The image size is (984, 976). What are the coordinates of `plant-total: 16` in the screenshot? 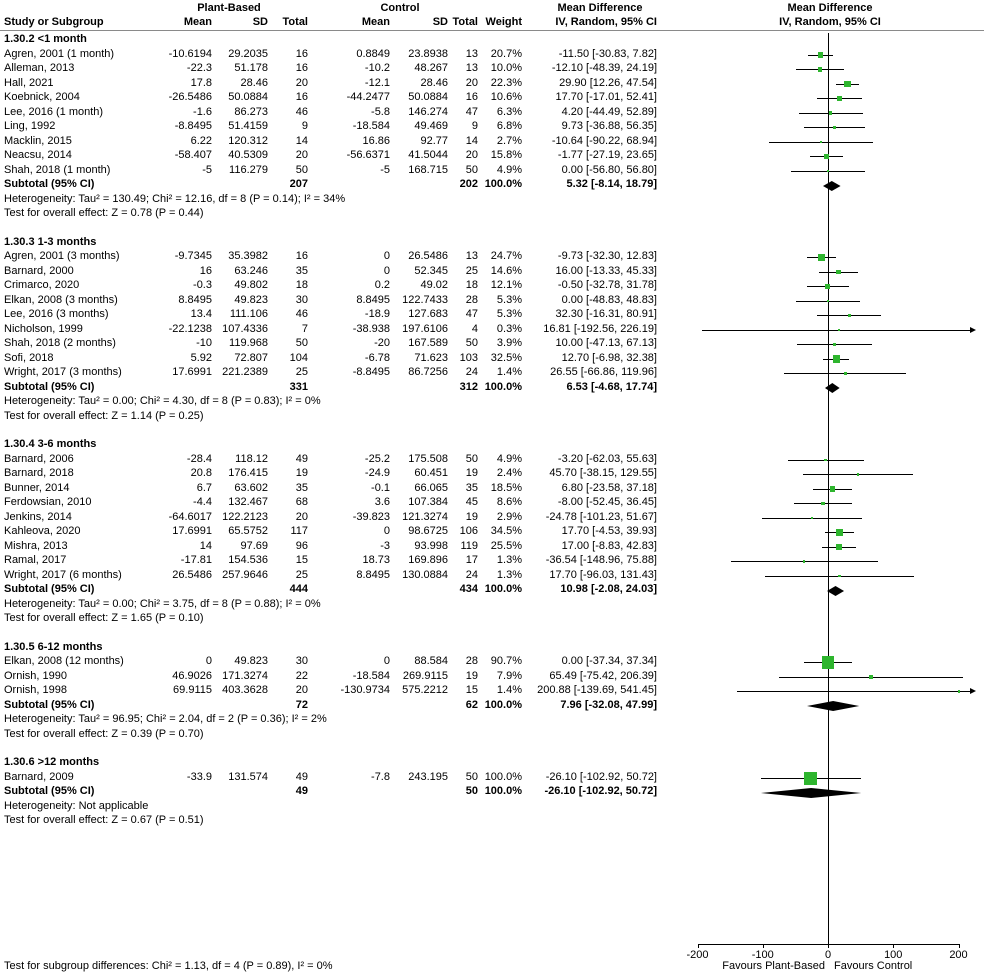 It's located at (301, 97).